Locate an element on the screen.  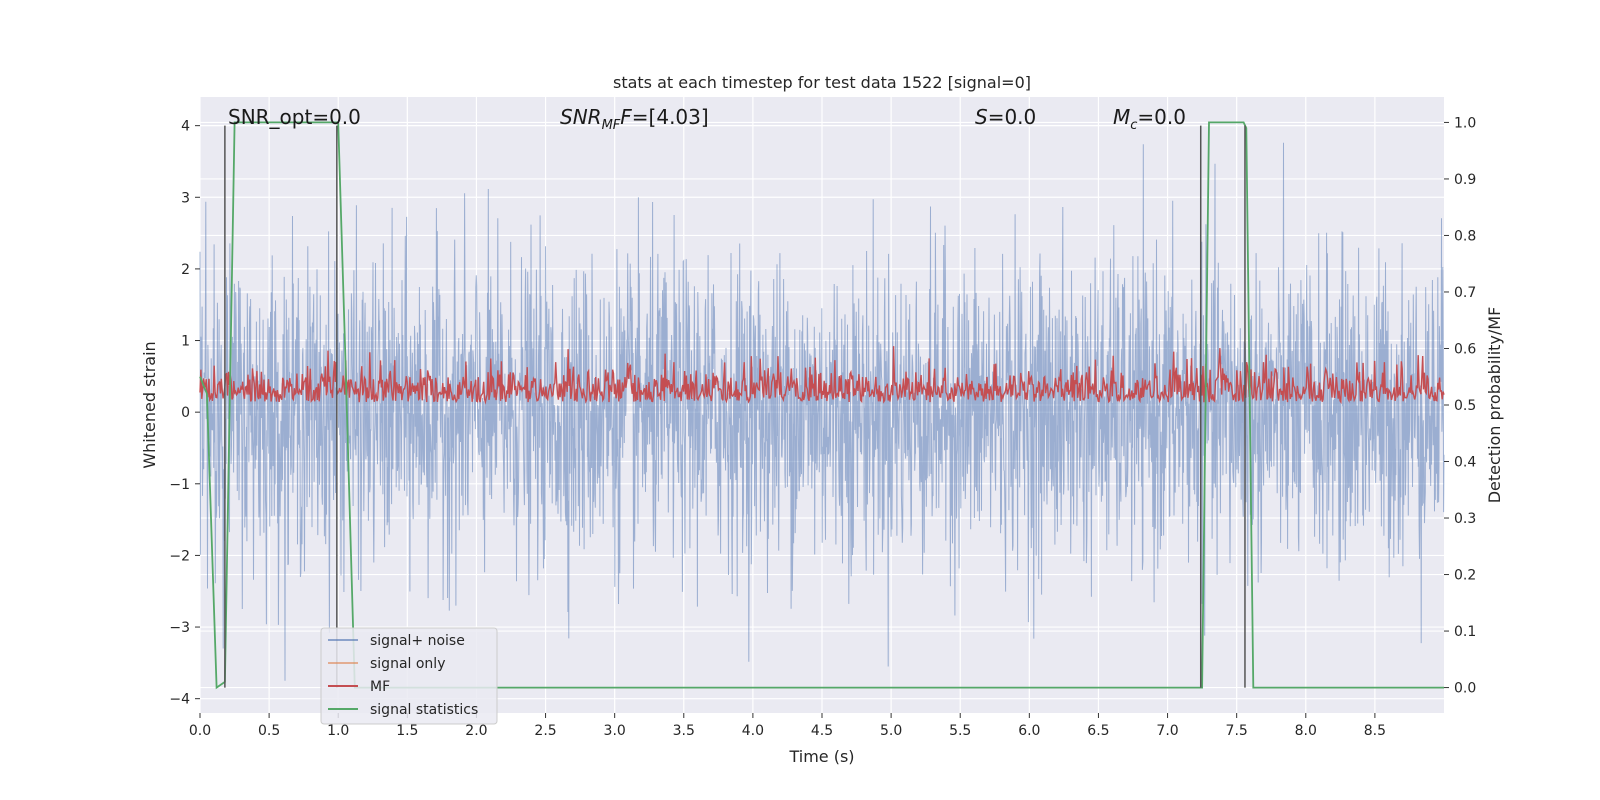
annotation-mc-sub: c is located at coordinates (1133, 125).